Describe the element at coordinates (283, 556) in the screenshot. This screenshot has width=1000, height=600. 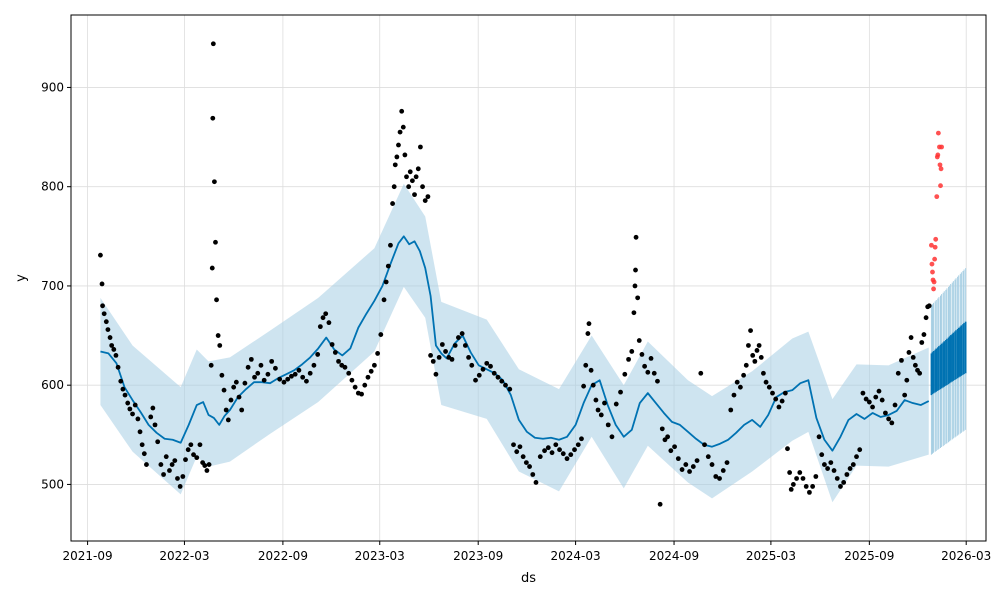
I see `x-tick-label: 2022-09` at that location.